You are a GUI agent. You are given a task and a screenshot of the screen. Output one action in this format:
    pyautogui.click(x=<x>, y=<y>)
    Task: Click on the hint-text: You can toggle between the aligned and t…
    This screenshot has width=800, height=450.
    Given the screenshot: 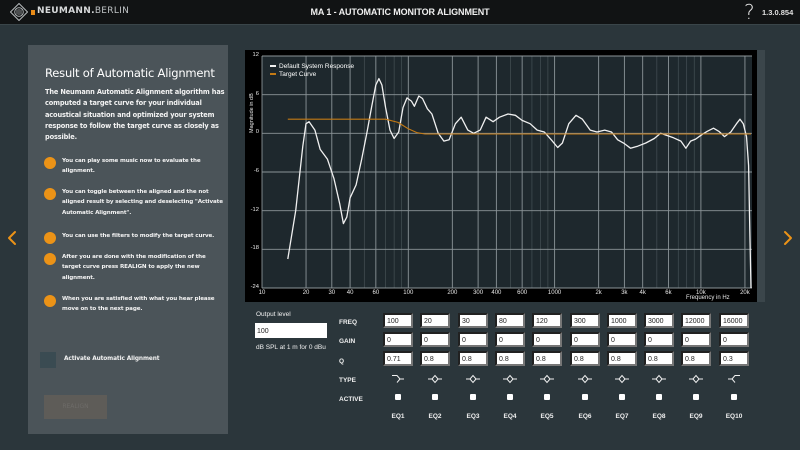 What is the action you would take?
    pyautogui.click(x=142, y=202)
    